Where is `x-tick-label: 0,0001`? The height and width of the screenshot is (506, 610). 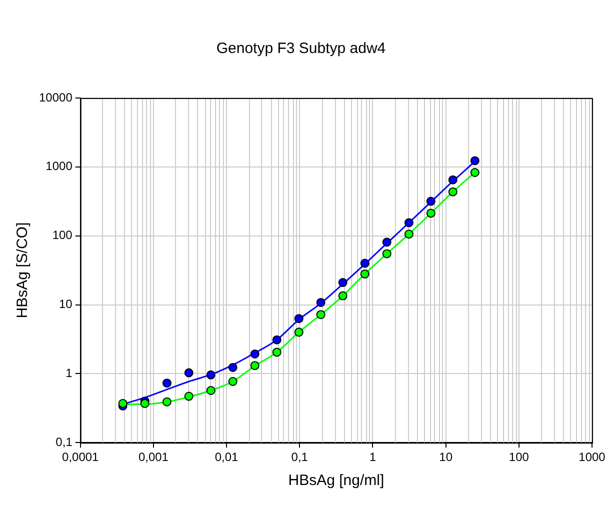 x-tick-label: 0,0001 is located at coordinates (81, 457).